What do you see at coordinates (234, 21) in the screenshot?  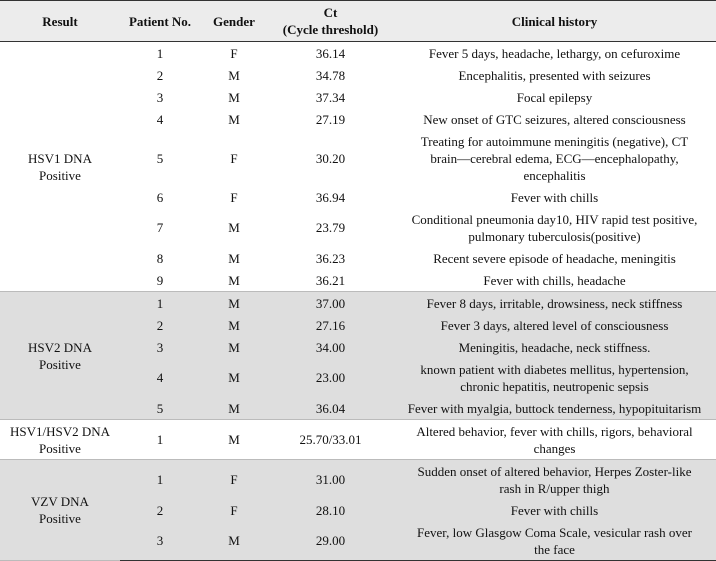 I see `header-cell: Gender` at bounding box center [234, 21].